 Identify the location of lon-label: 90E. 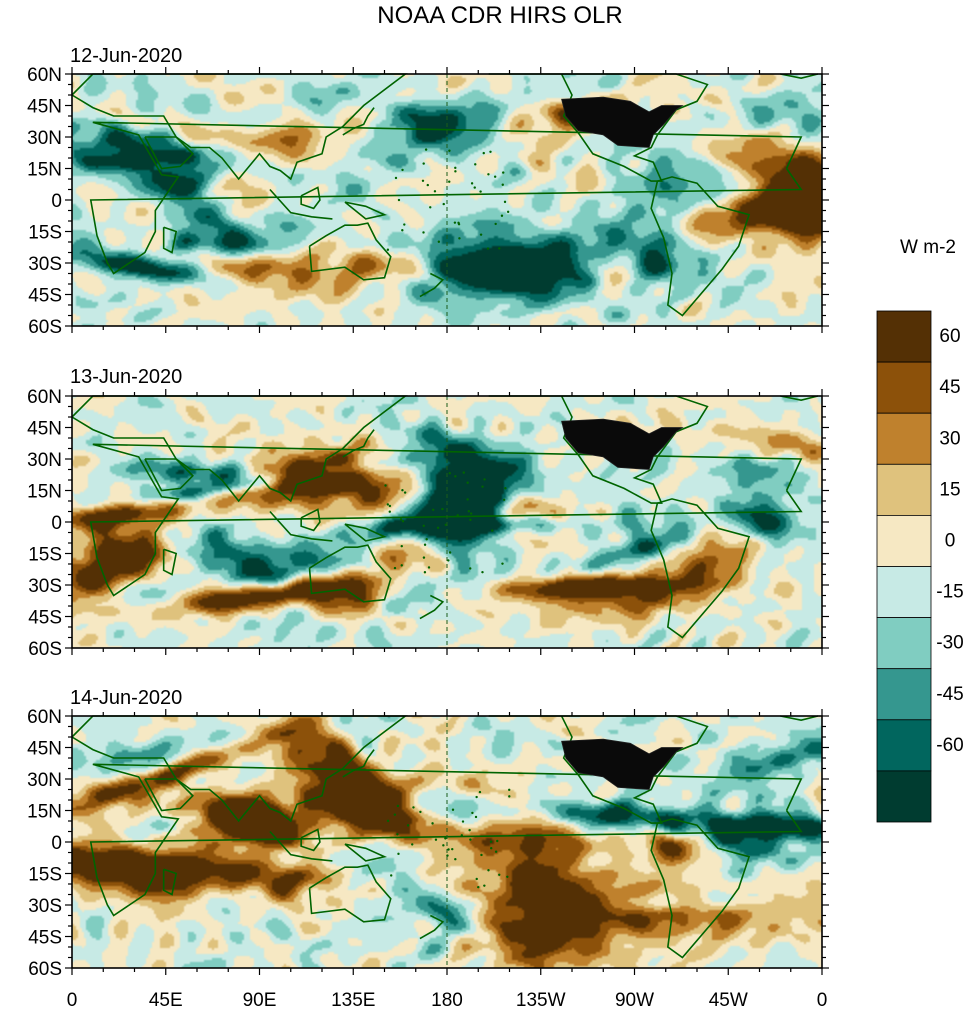
(260, 1000).